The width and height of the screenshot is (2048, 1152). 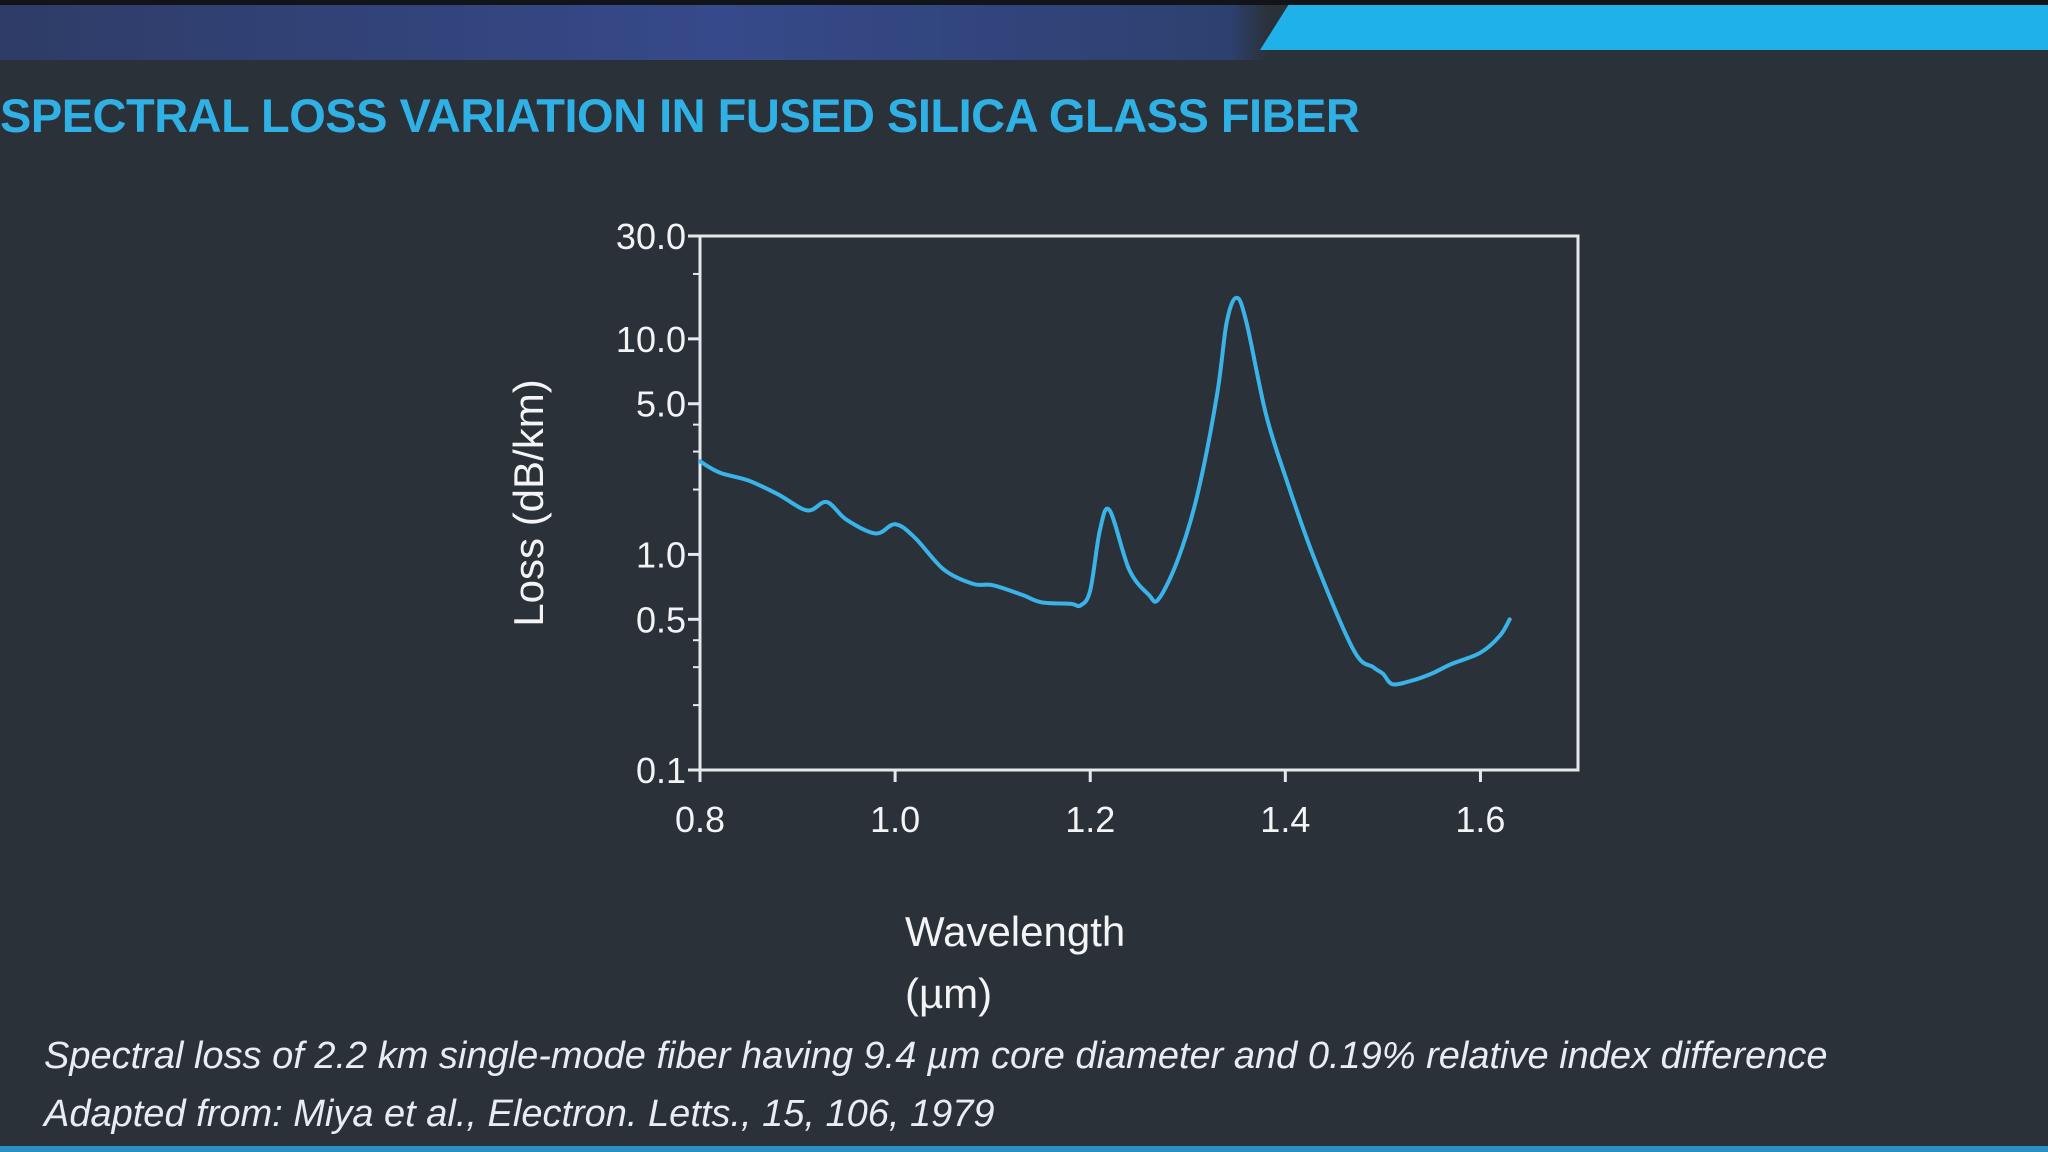 What do you see at coordinates (700, 819) in the screenshot?
I see `x-tick-label: 0.8` at bounding box center [700, 819].